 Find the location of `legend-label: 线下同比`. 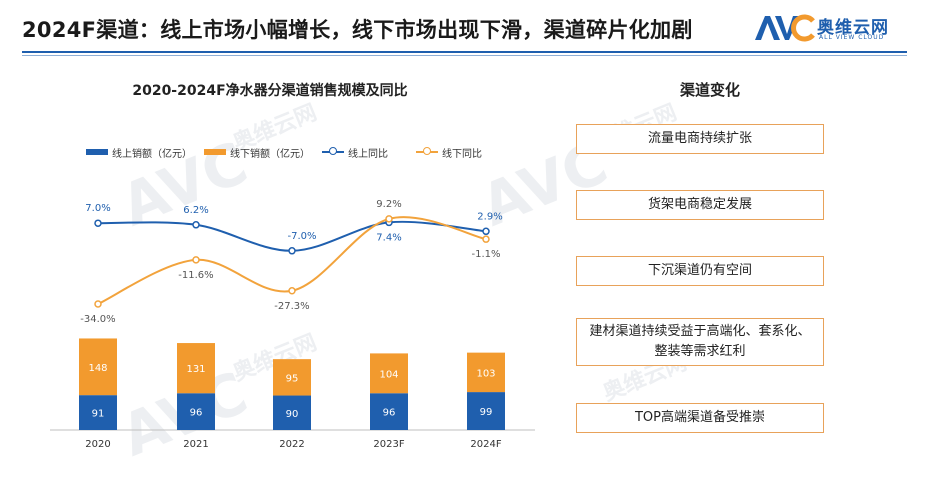

legend-label: 线下同比 is located at coordinates (462, 154).